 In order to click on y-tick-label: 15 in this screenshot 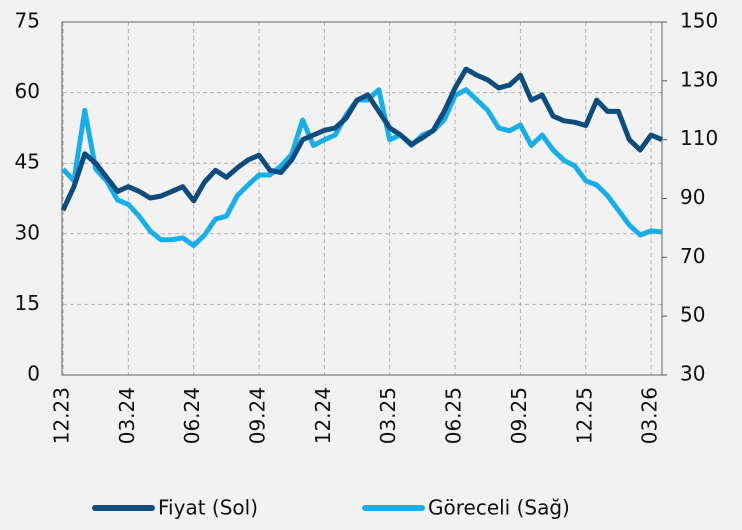, I will do `click(27, 303)`.